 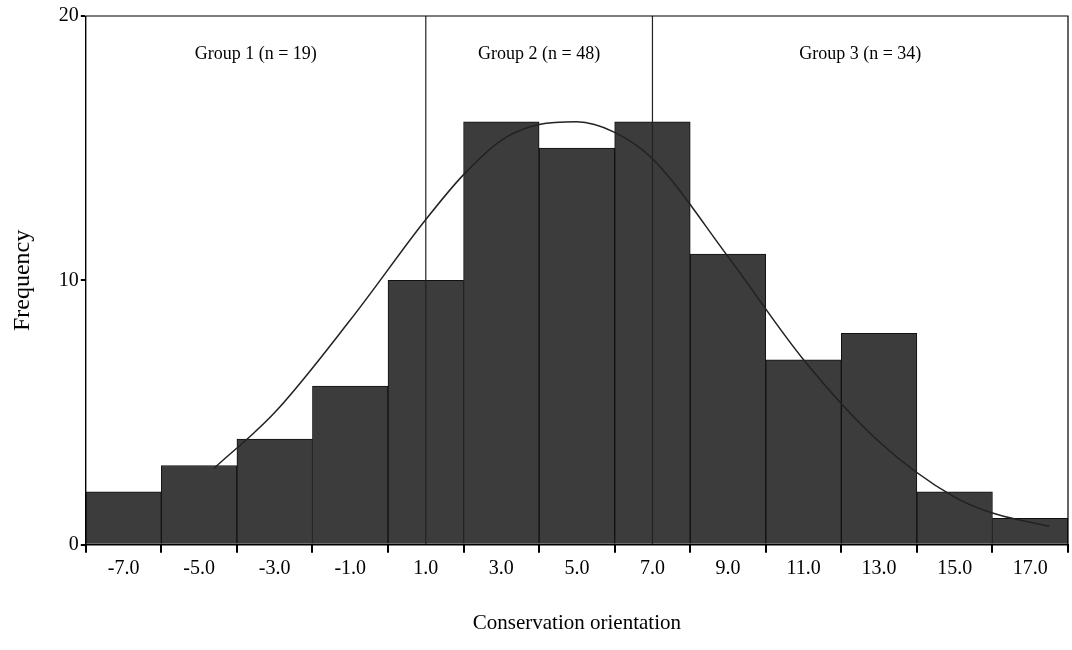 What do you see at coordinates (68, 278) in the screenshot?
I see `y-tick-label: 10` at bounding box center [68, 278].